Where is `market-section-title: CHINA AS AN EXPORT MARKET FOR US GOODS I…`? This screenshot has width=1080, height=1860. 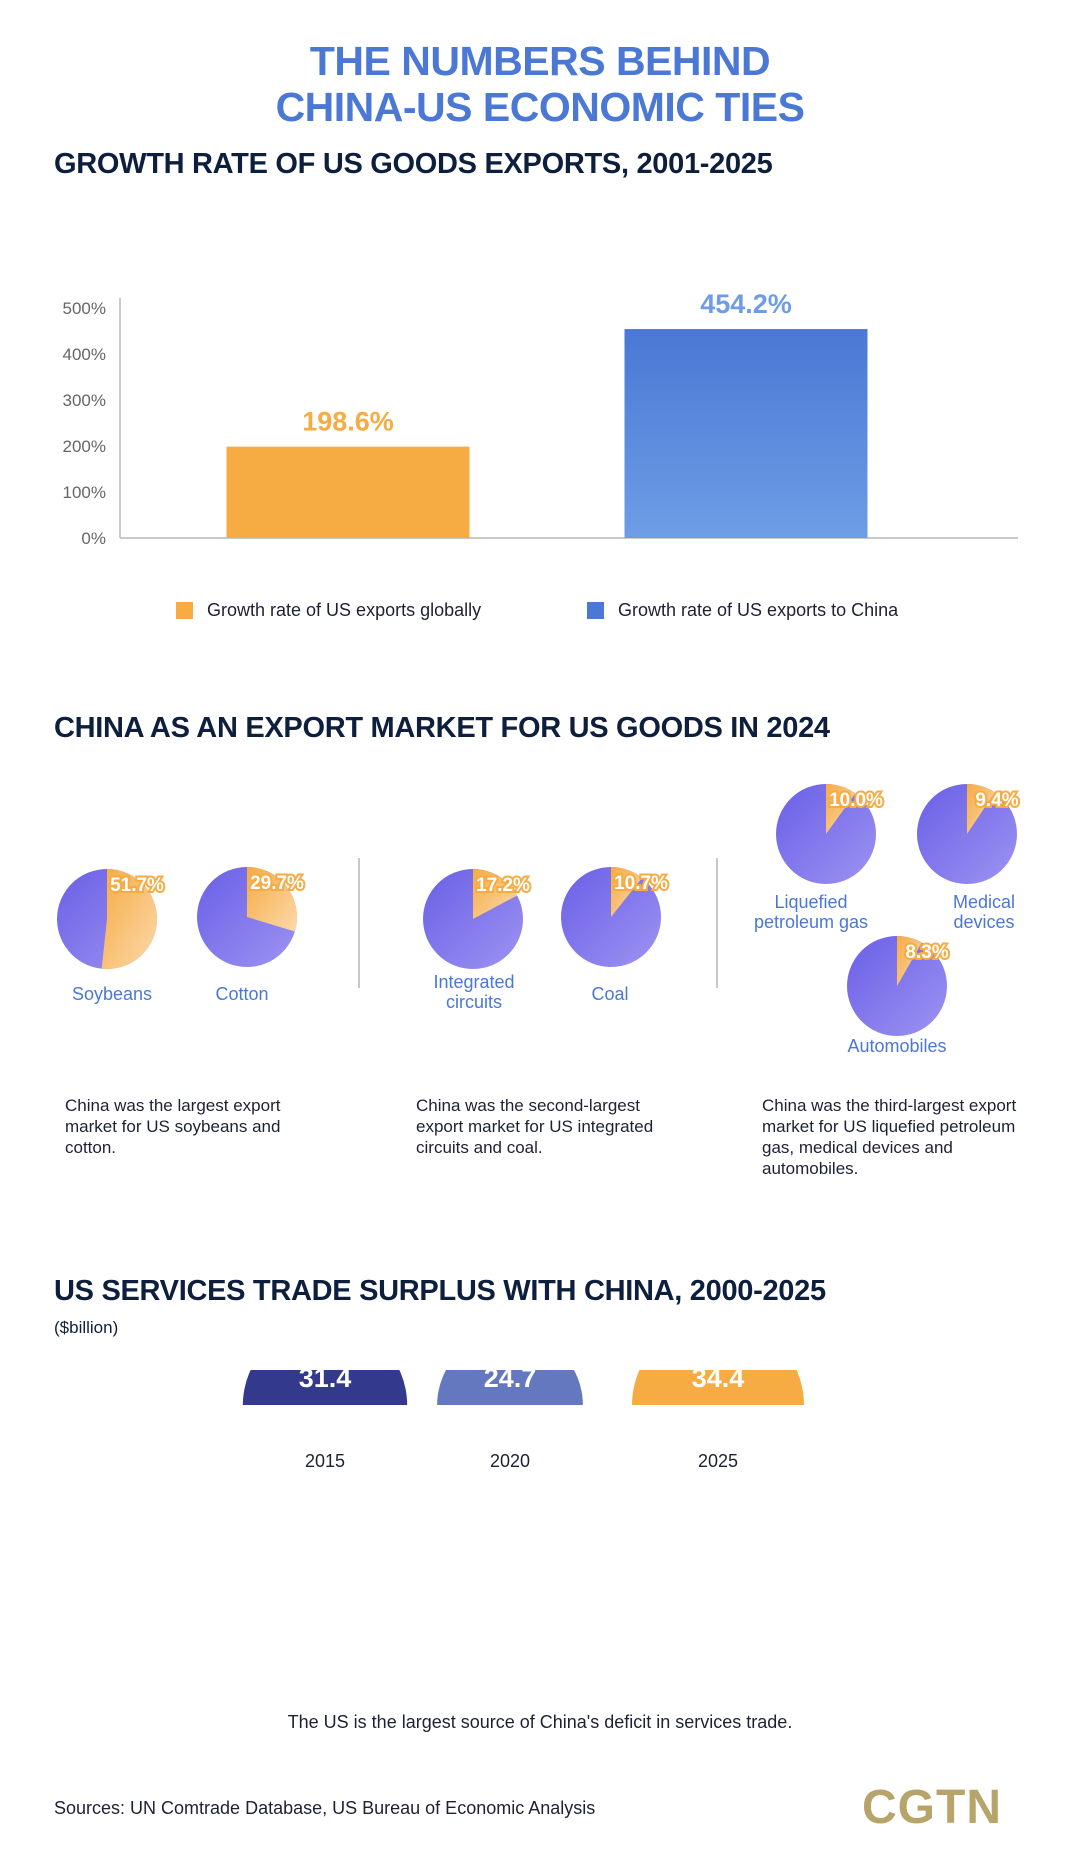 market-section-title: CHINA AS AN EXPORT MARKET FOR US GOODS I… is located at coordinates (442, 728).